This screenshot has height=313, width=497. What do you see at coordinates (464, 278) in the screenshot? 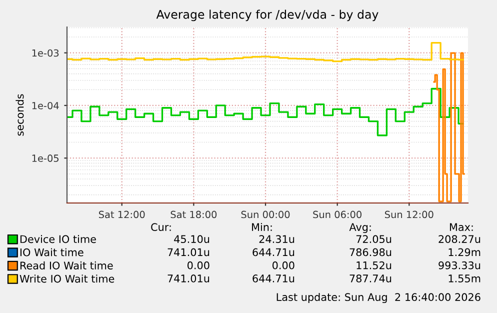
I see `text: 1.55m` at bounding box center [464, 278].